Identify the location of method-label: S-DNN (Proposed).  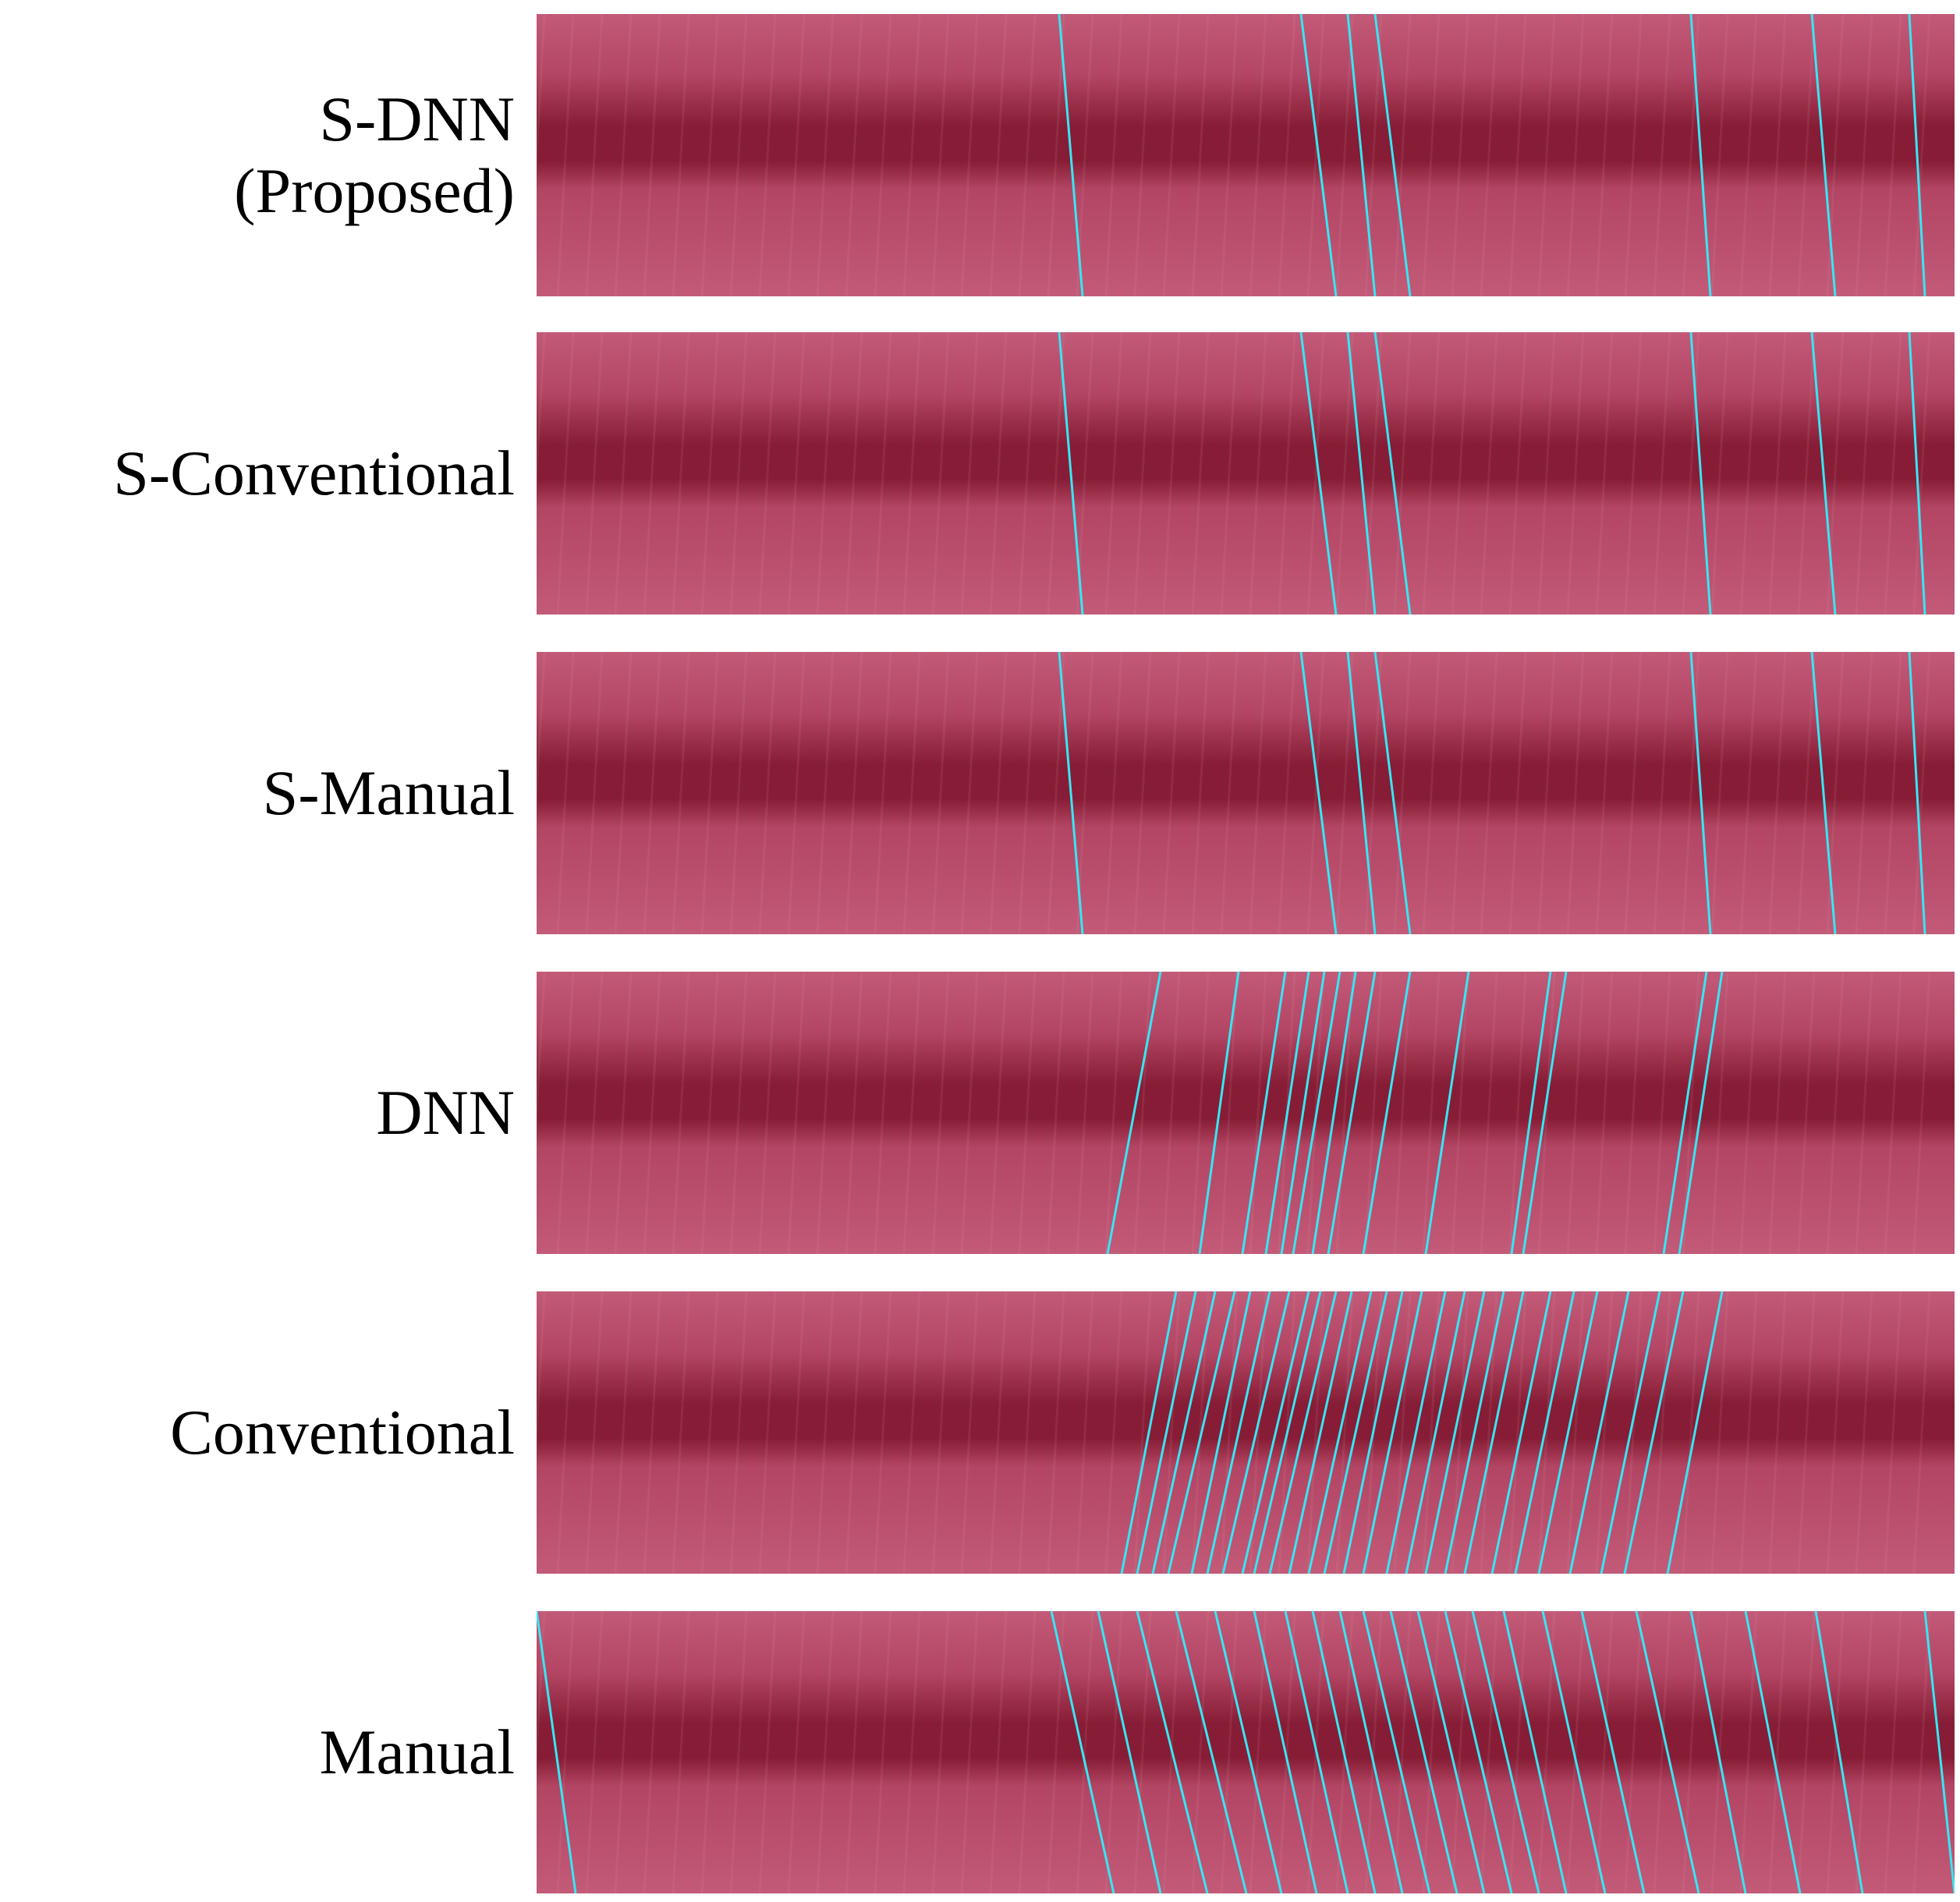
(257, 155).